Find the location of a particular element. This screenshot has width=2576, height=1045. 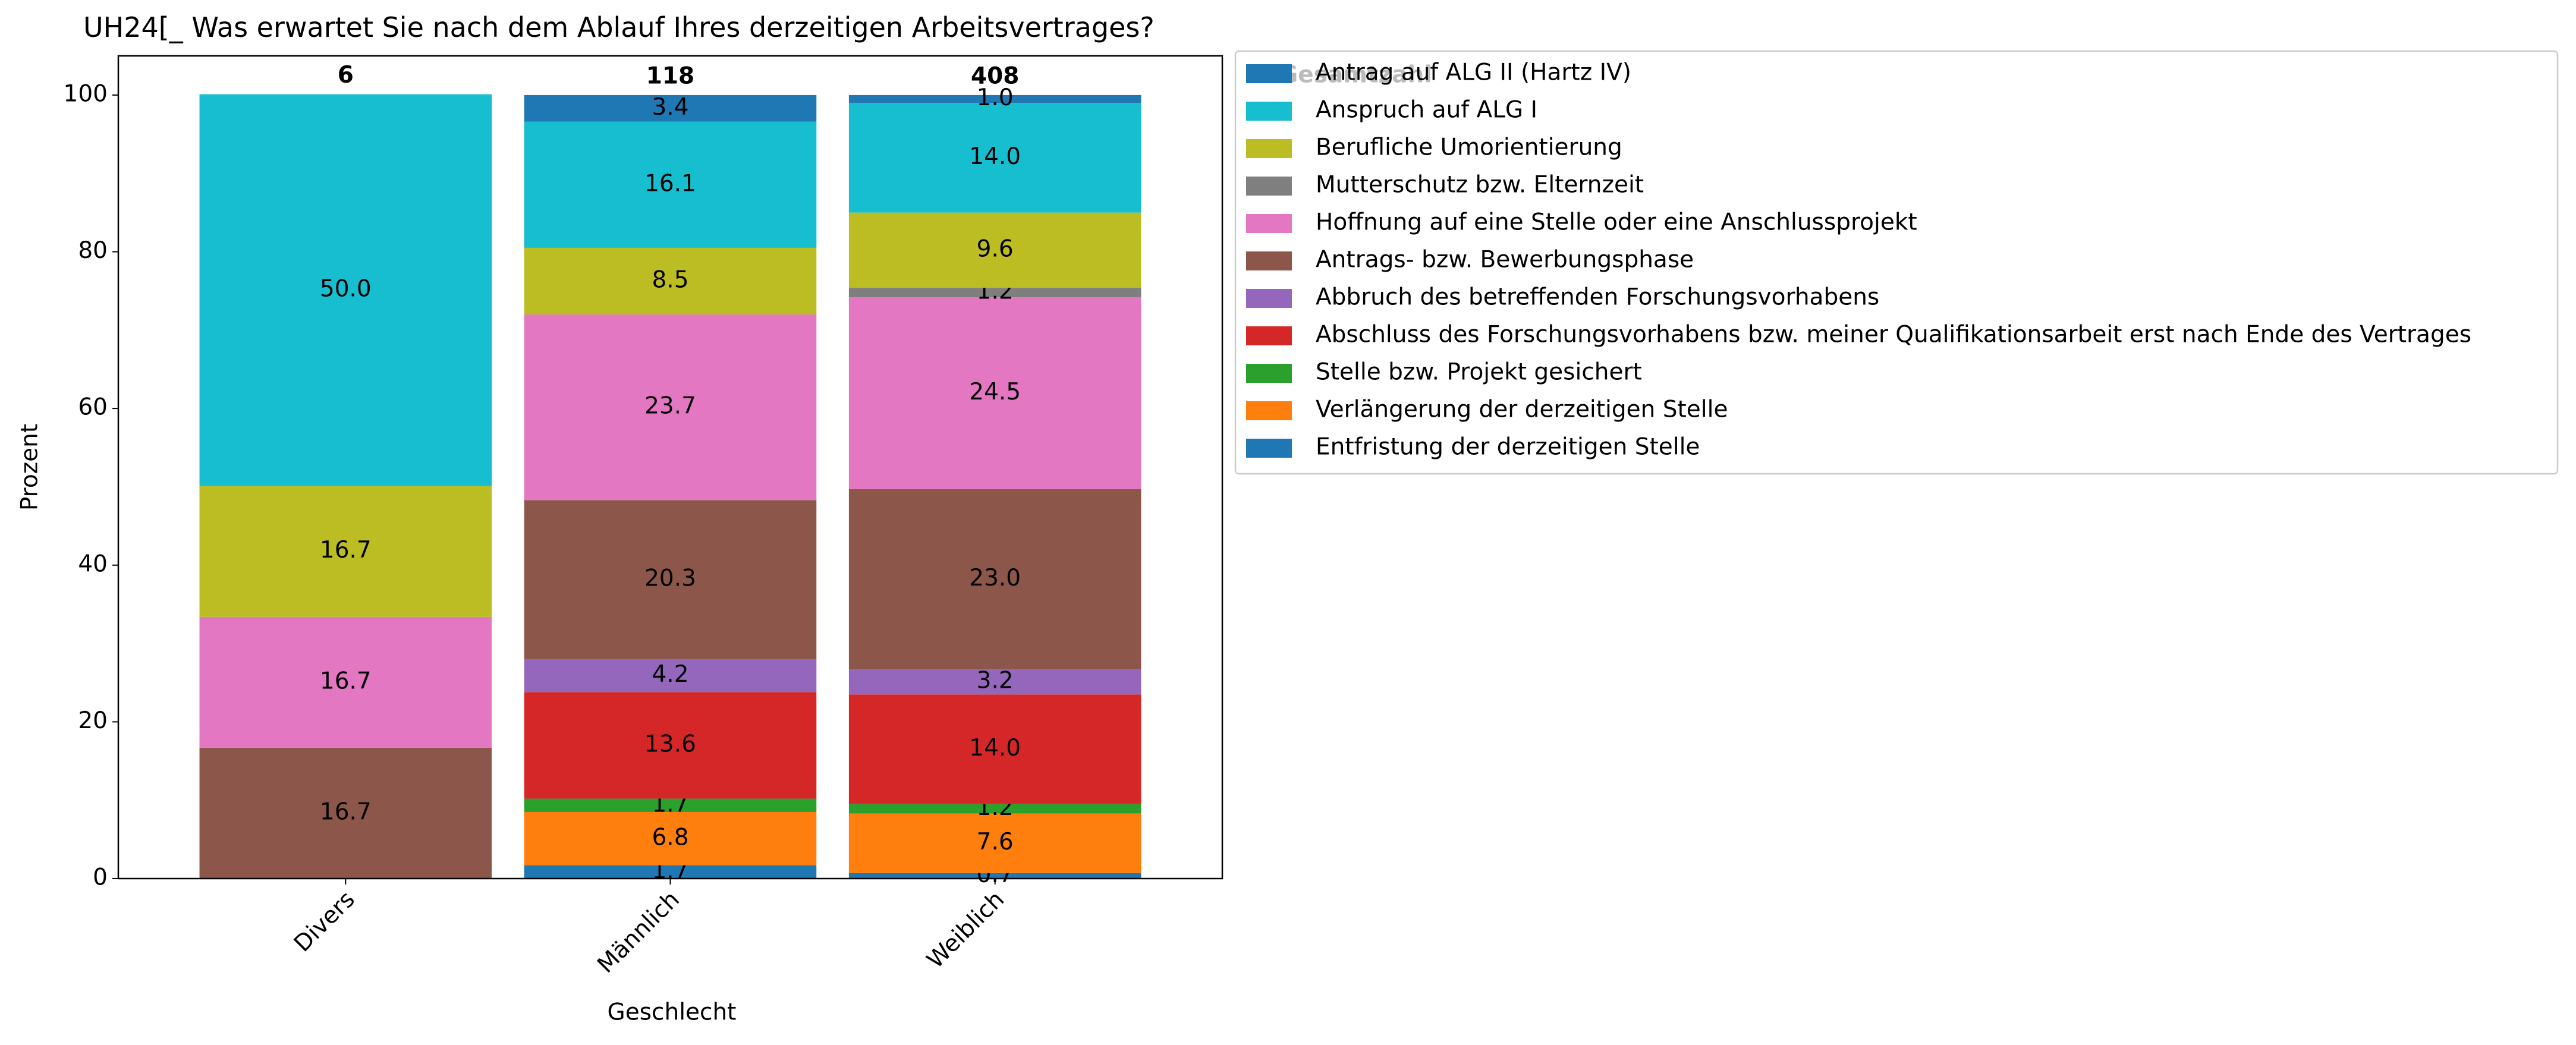

y-tick-label: 0 is located at coordinates (100, 877).